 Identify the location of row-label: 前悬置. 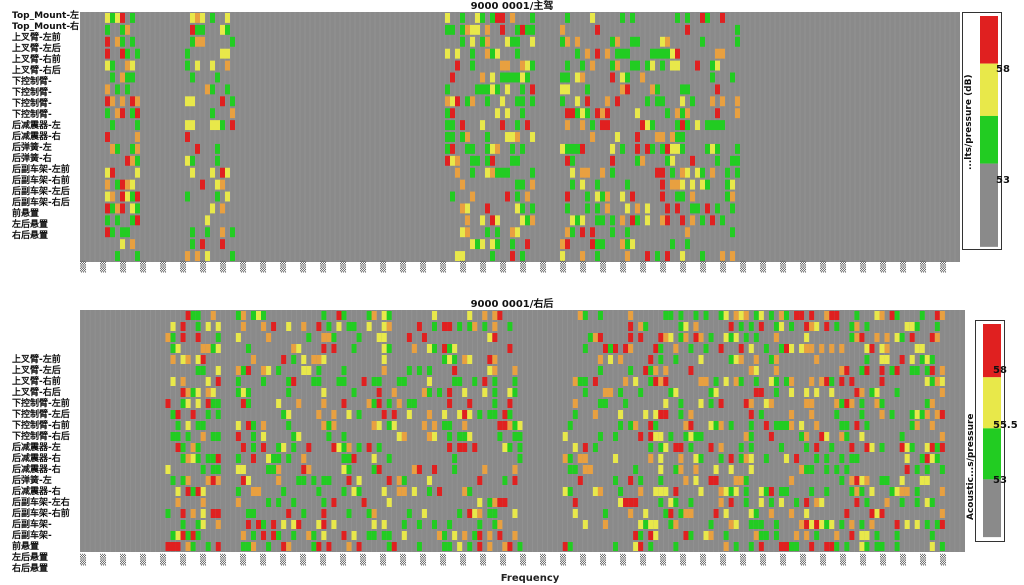
(26, 547).